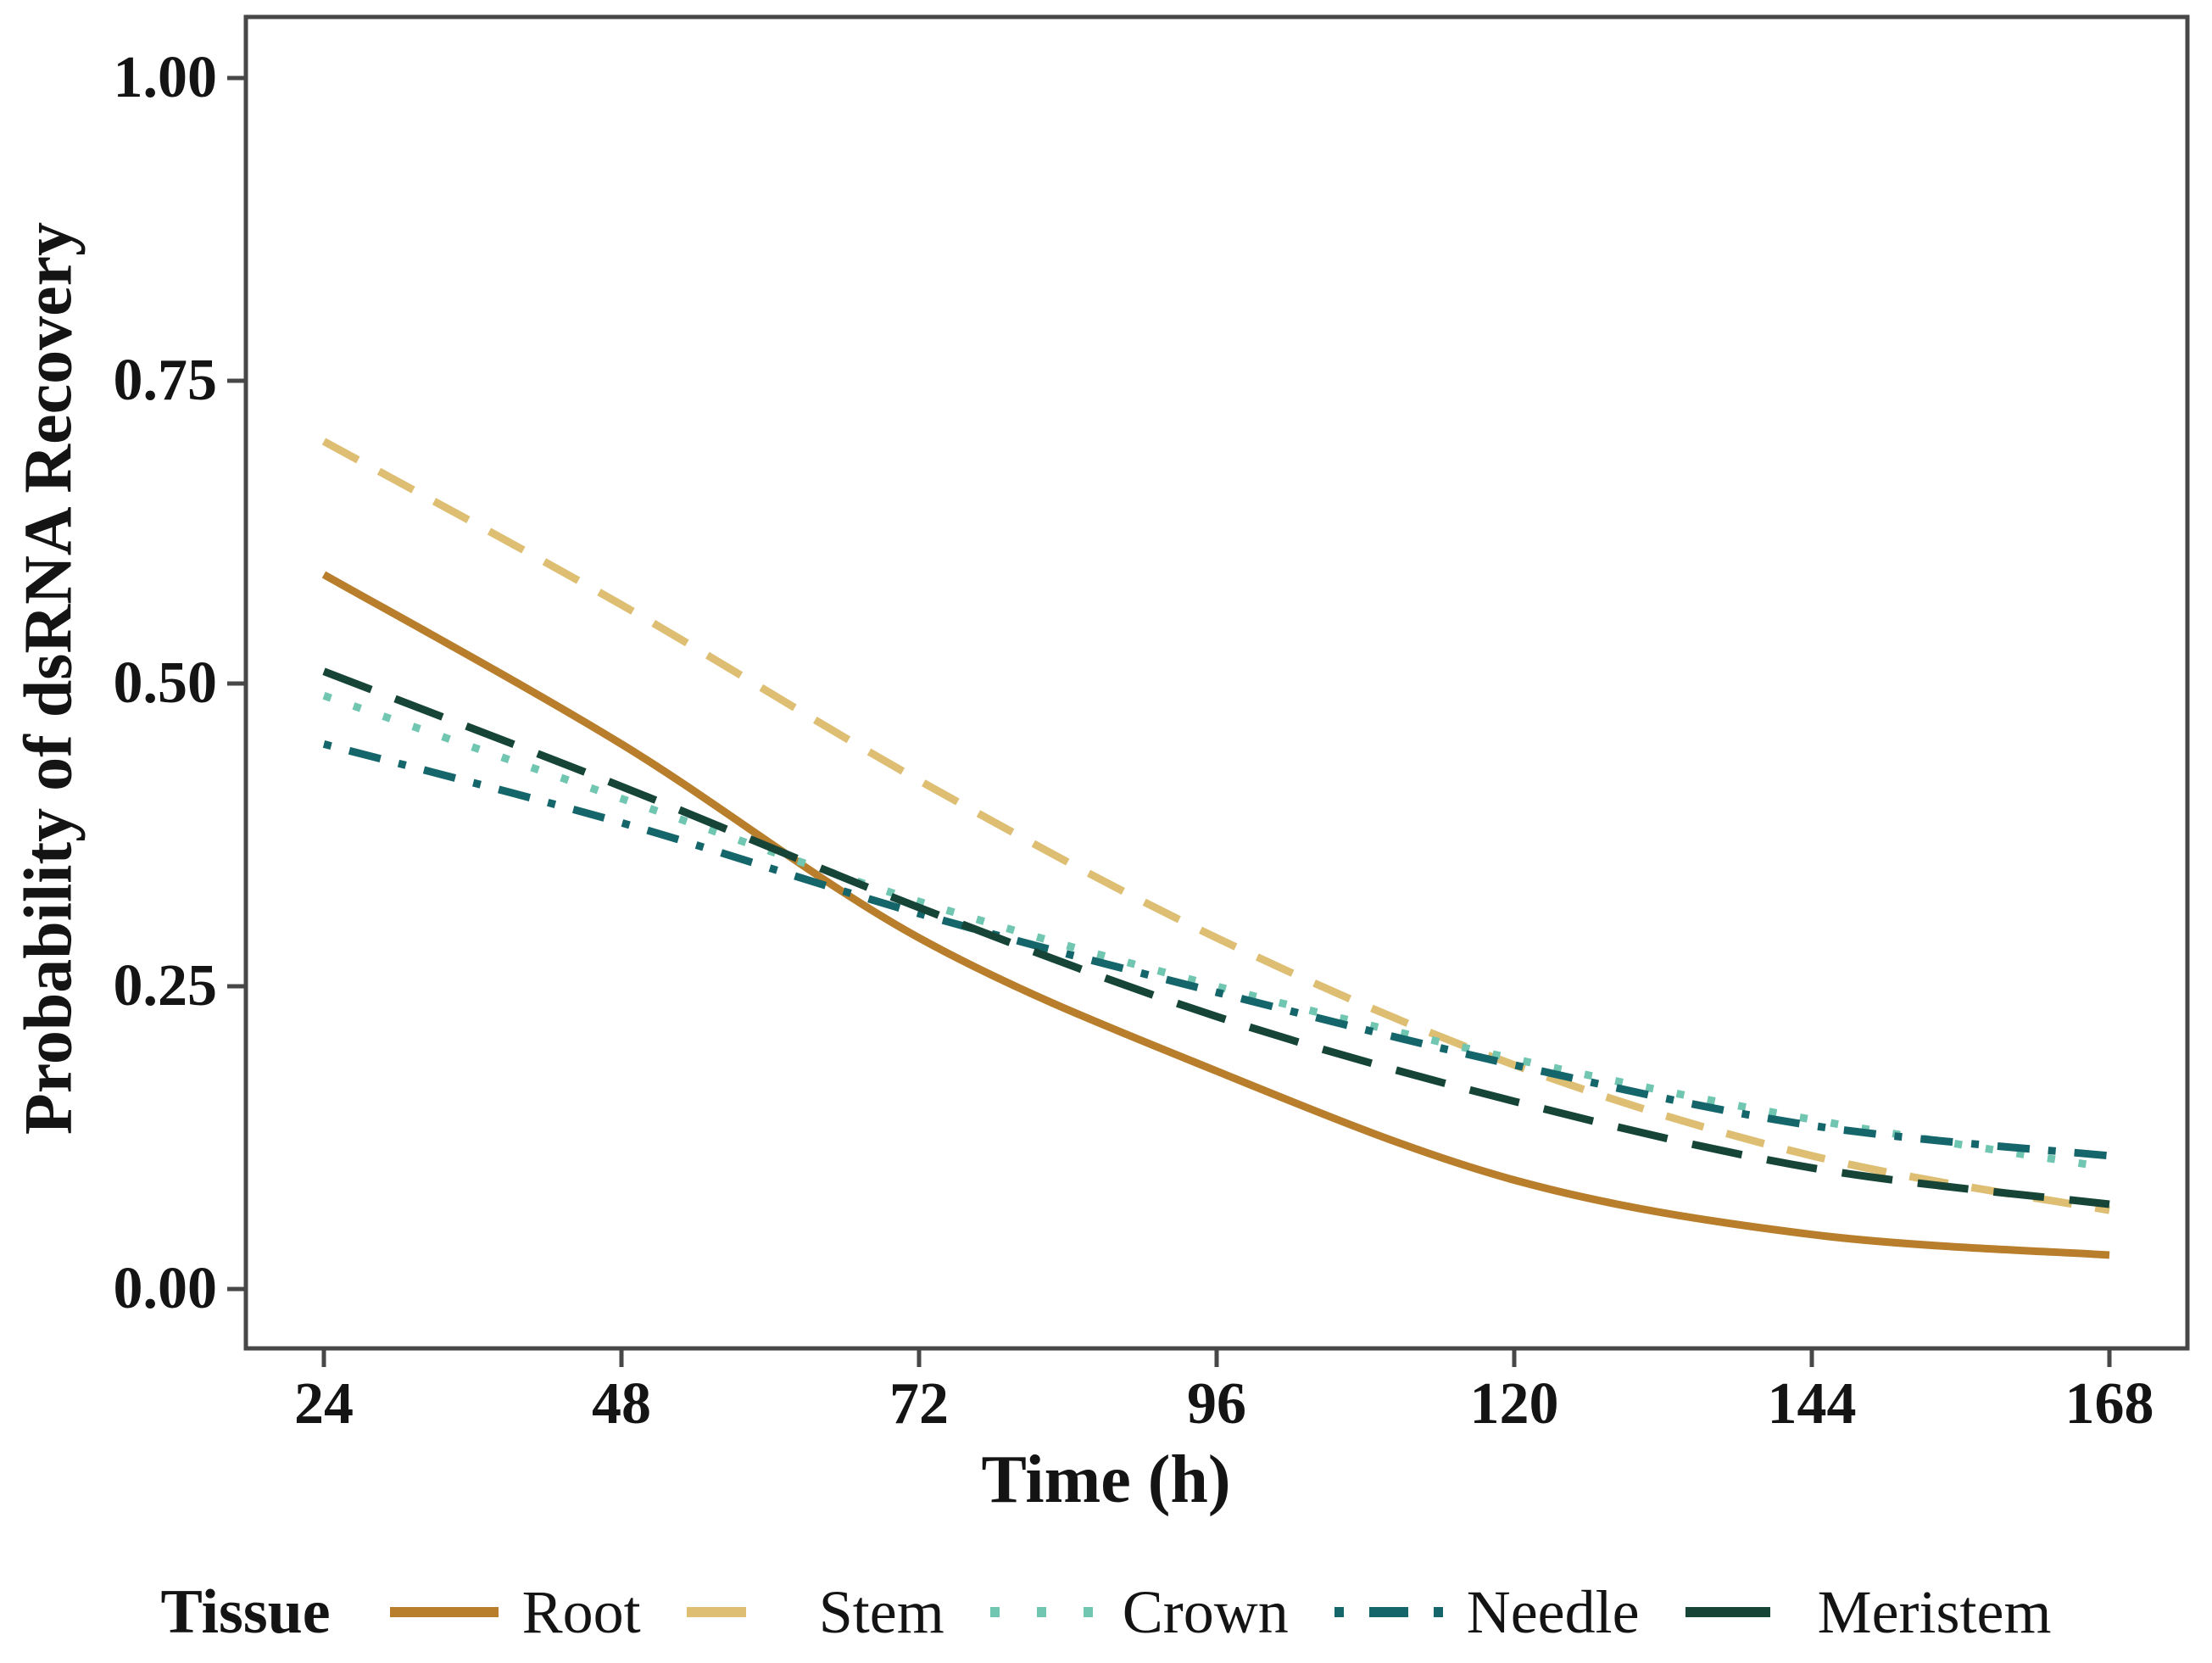 This screenshot has width=2212, height=1663. What do you see at coordinates (245, 1612) in the screenshot?
I see `legend-title: Tissue` at bounding box center [245, 1612].